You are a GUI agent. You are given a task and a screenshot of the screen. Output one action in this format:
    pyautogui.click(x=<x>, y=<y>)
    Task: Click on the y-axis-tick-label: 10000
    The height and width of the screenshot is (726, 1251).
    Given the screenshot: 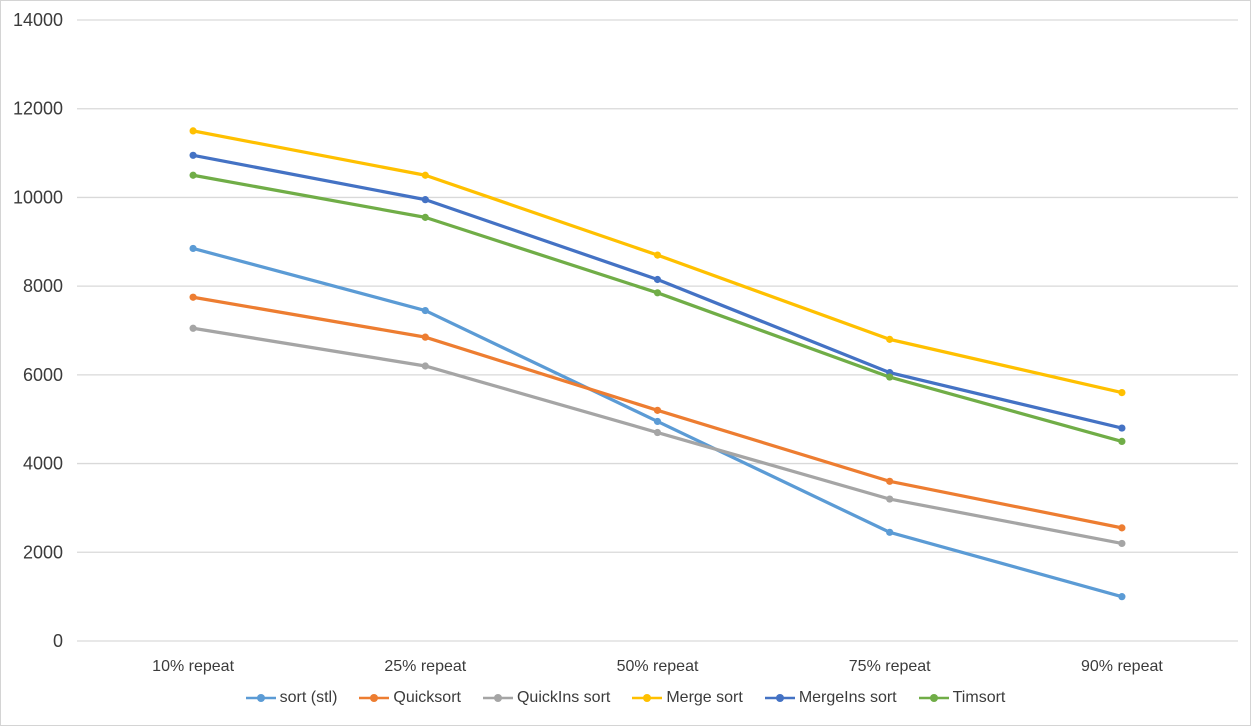 What is the action you would take?
    pyautogui.click(x=38, y=197)
    